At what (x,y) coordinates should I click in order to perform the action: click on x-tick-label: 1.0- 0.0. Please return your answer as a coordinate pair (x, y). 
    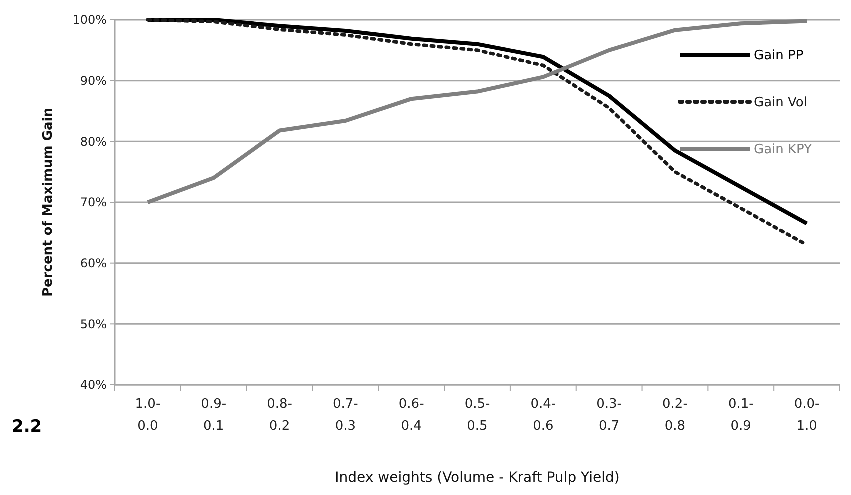
    Looking at the image, I should click on (148, 415).